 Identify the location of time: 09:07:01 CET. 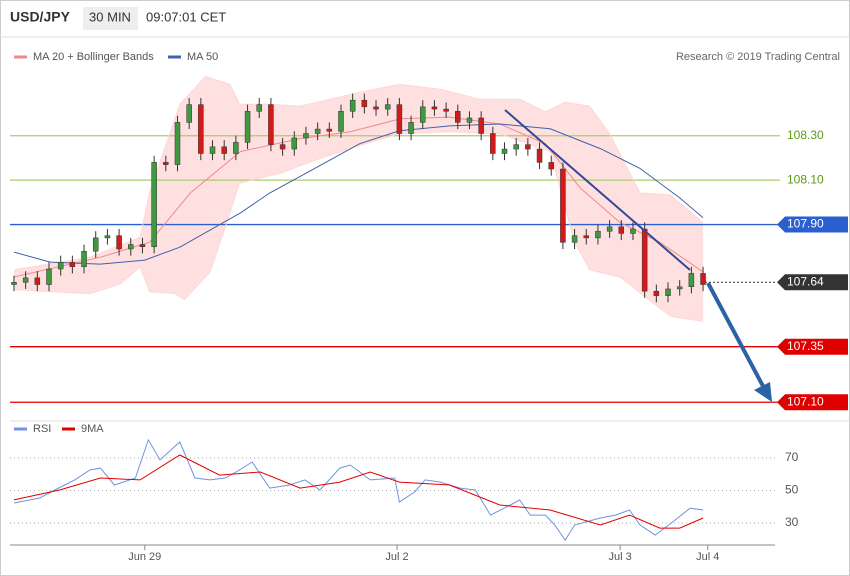
(186, 16).